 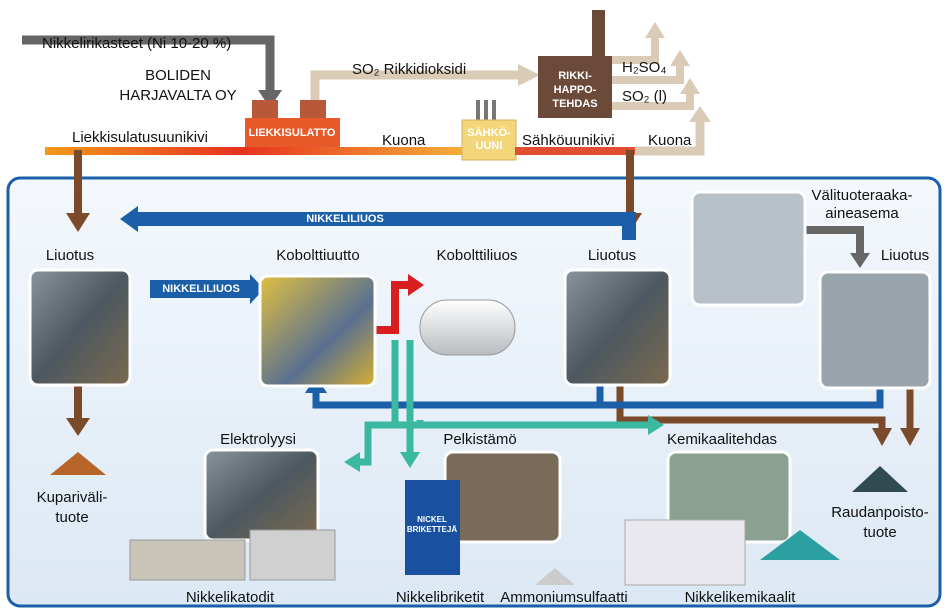 What do you see at coordinates (644, 96) in the screenshot?
I see `product-label: SO₂ (l)` at bounding box center [644, 96].